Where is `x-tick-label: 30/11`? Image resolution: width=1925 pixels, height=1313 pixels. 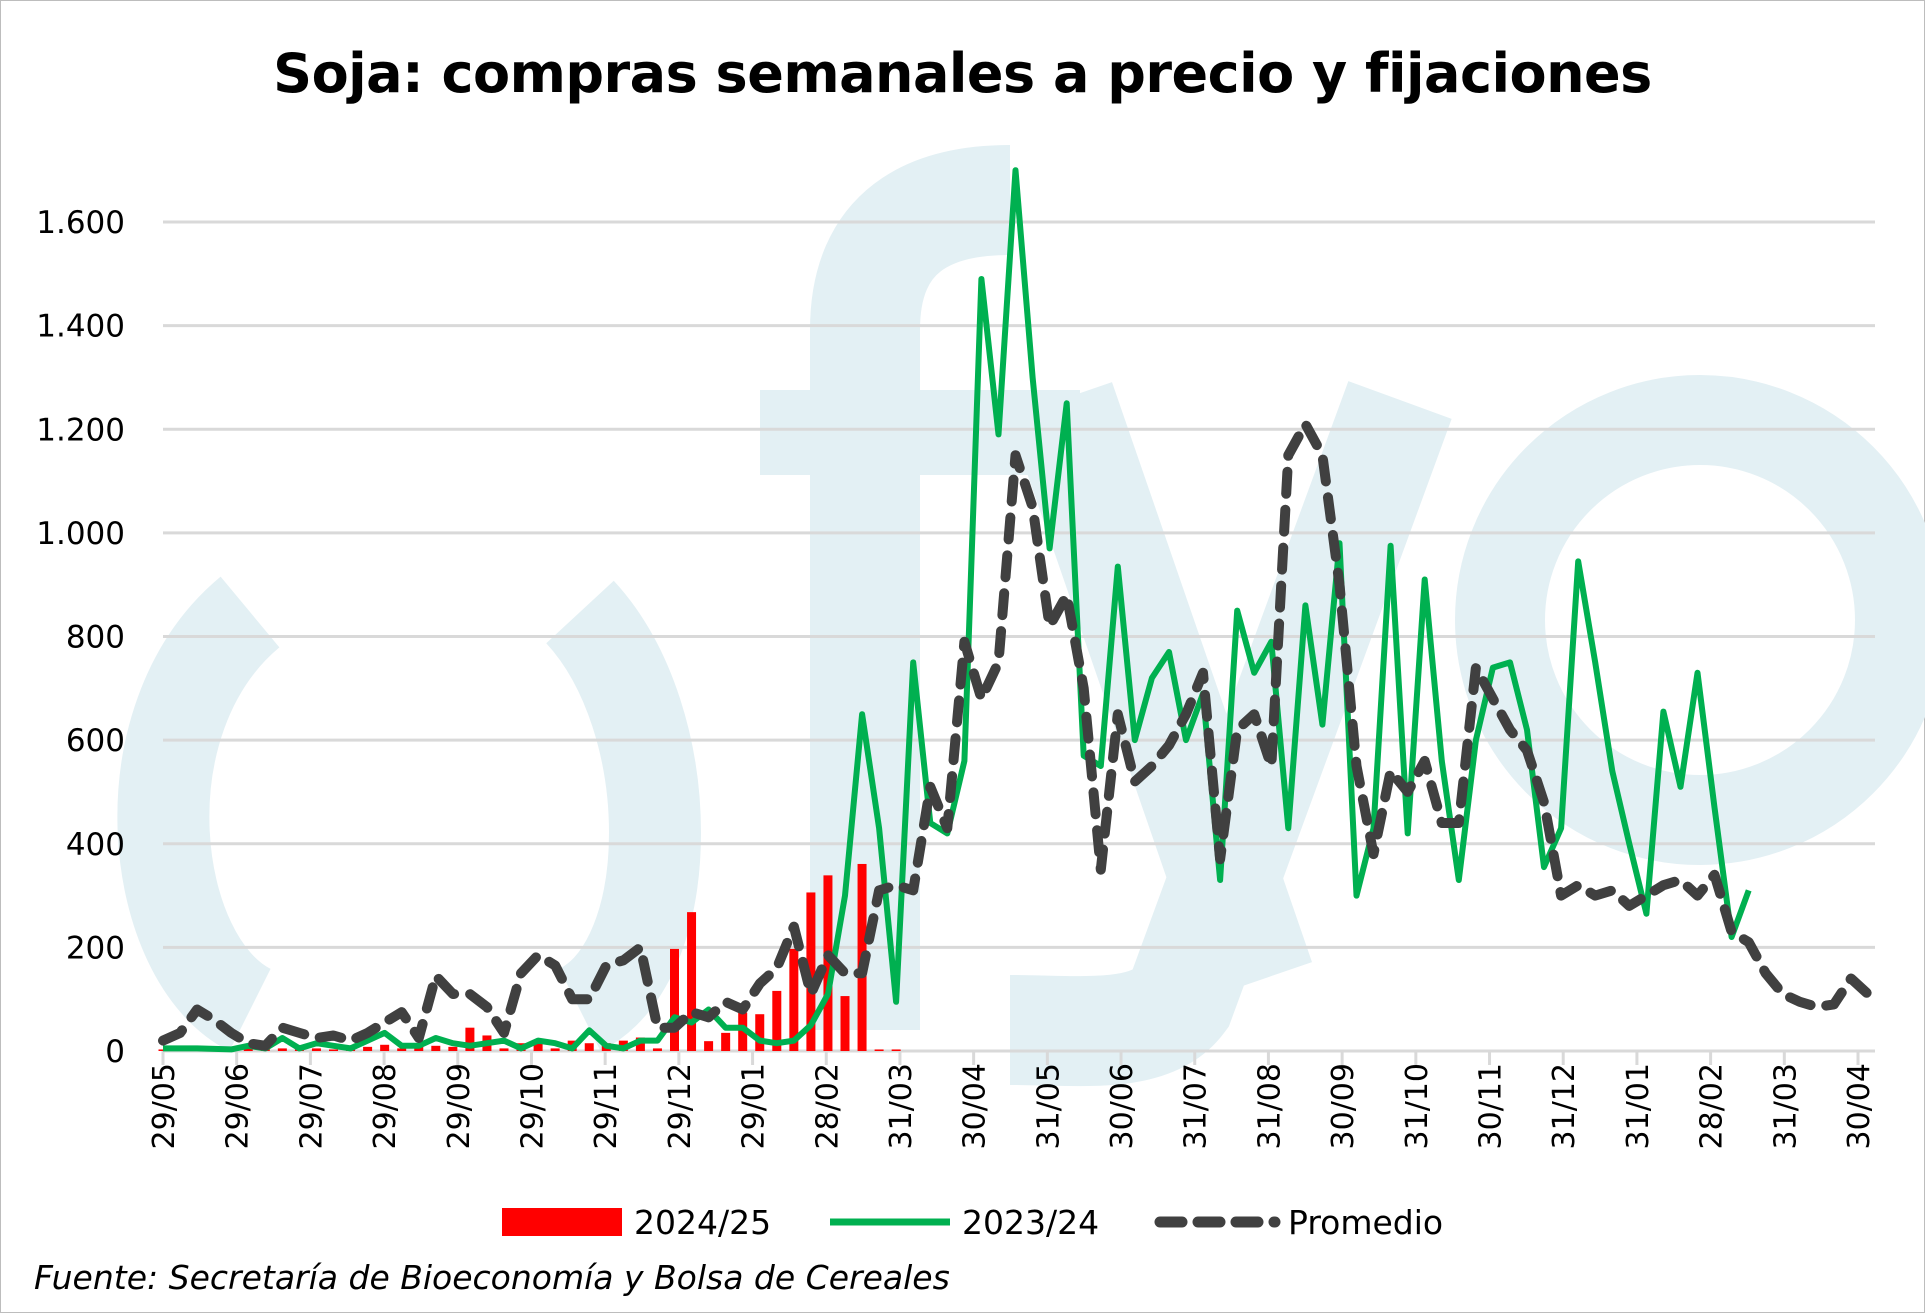 x-tick-label: 30/11 is located at coordinates (1491, 1106).